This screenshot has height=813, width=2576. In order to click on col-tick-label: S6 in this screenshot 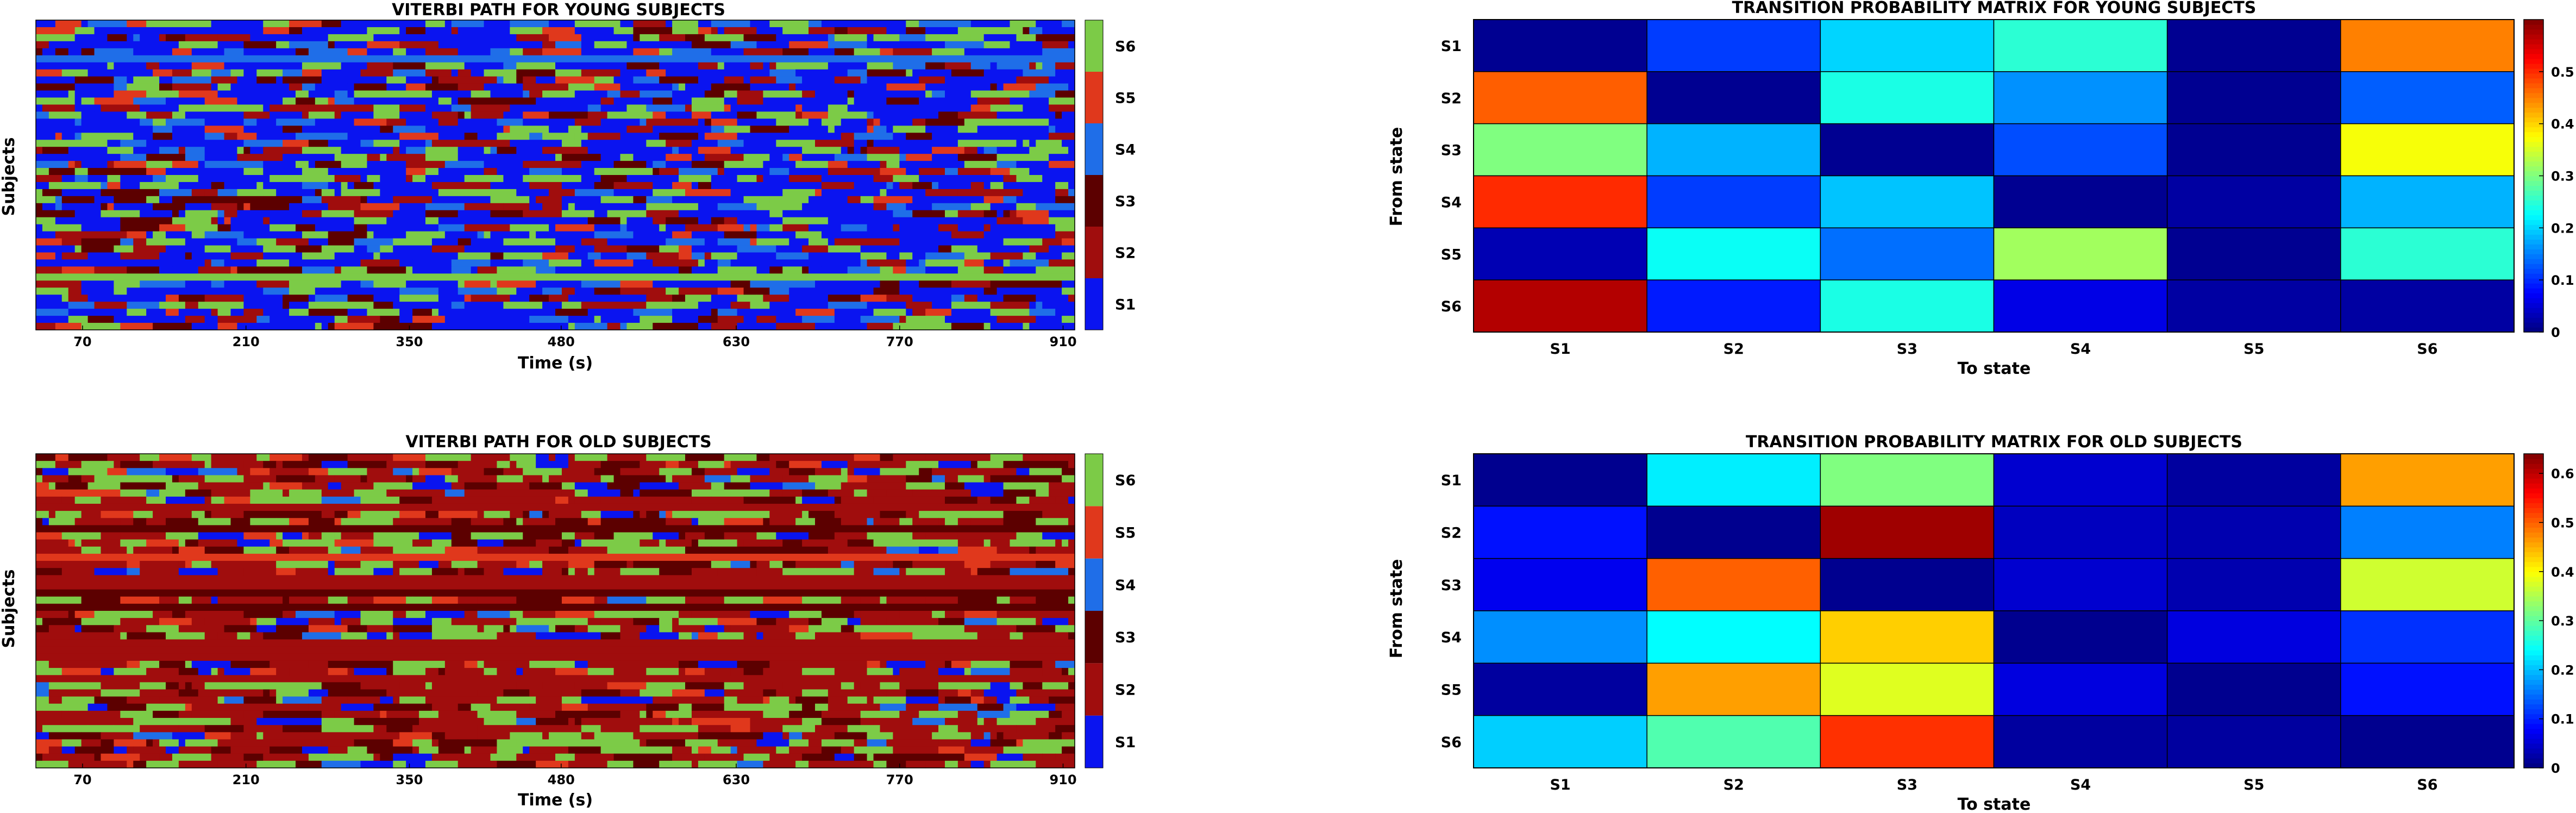, I will do `click(2427, 785)`.